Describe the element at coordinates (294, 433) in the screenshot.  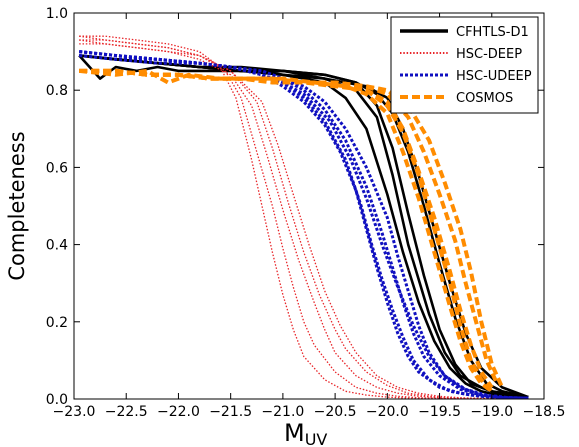
I see `x-axis-label-main: M` at that location.